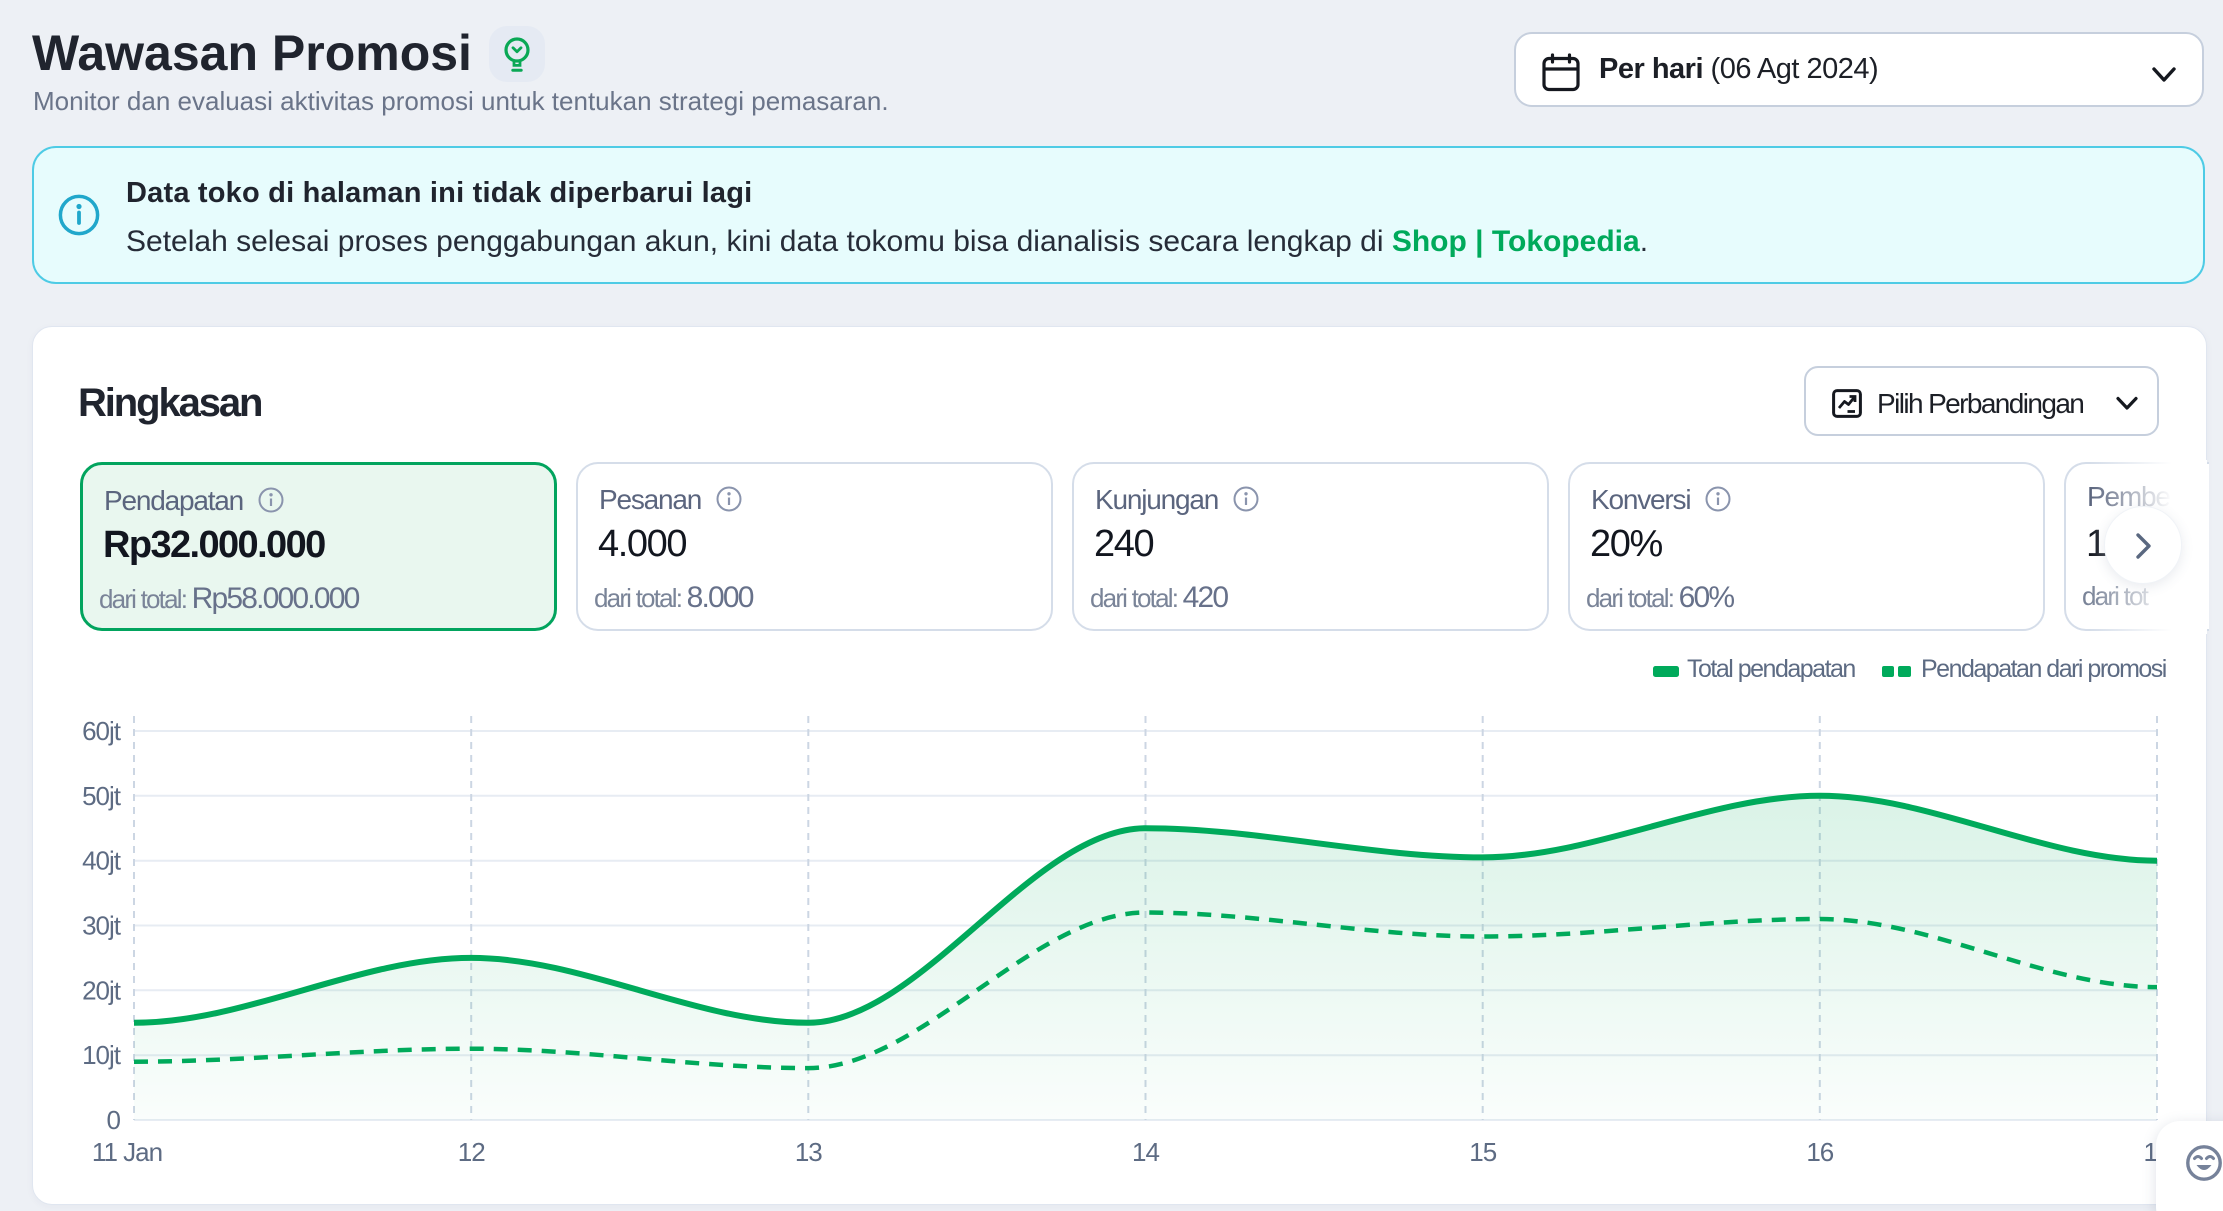  I want to click on svg-text: 0, so click(114, 1120).